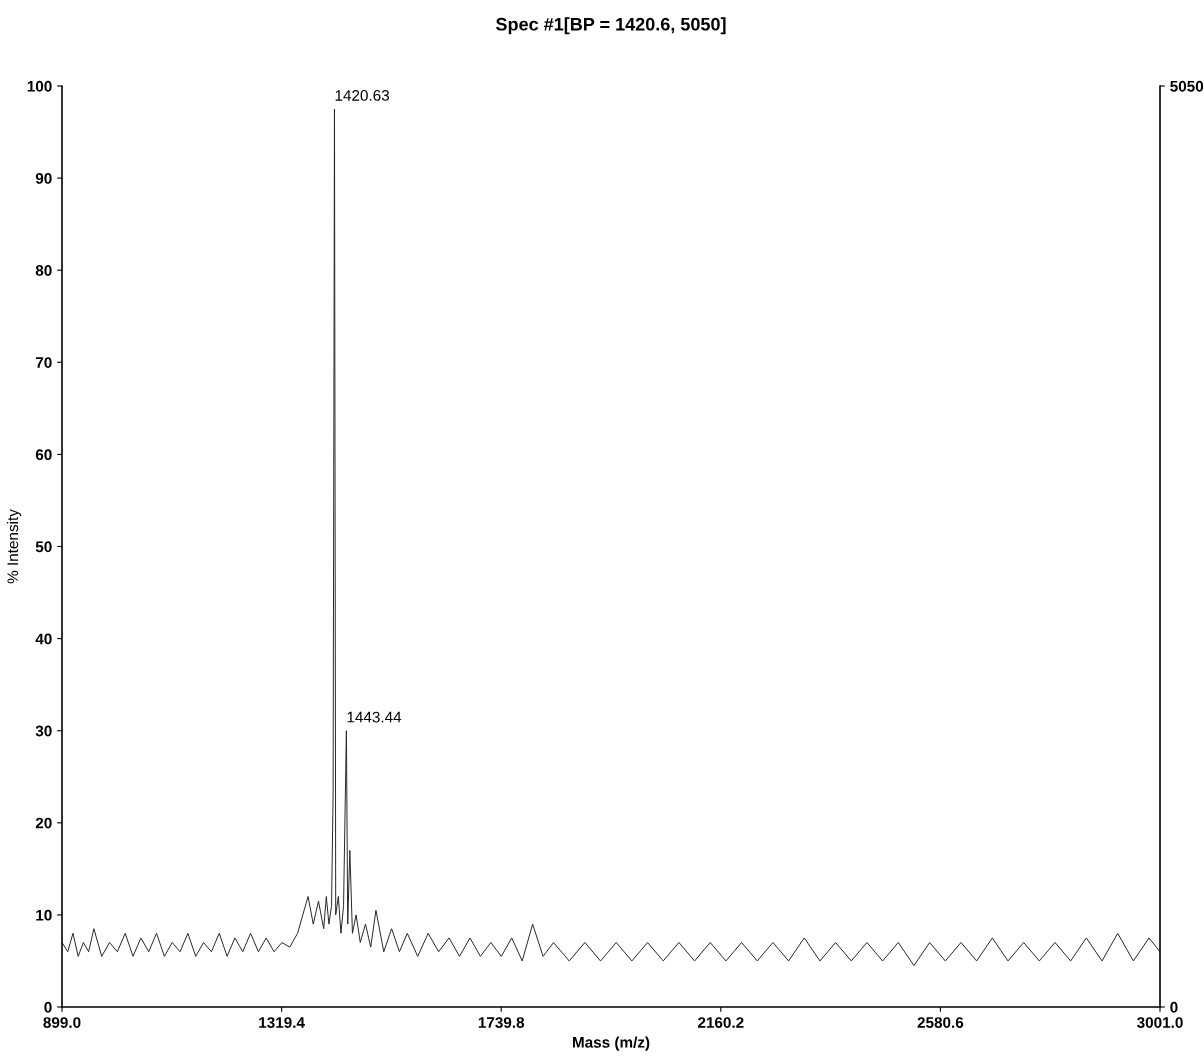 This screenshot has height=1062, width=1204. Describe the element at coordinates (1159, 1022) in the screenshot. I see `x-tick-label: 3001.0` at that location.